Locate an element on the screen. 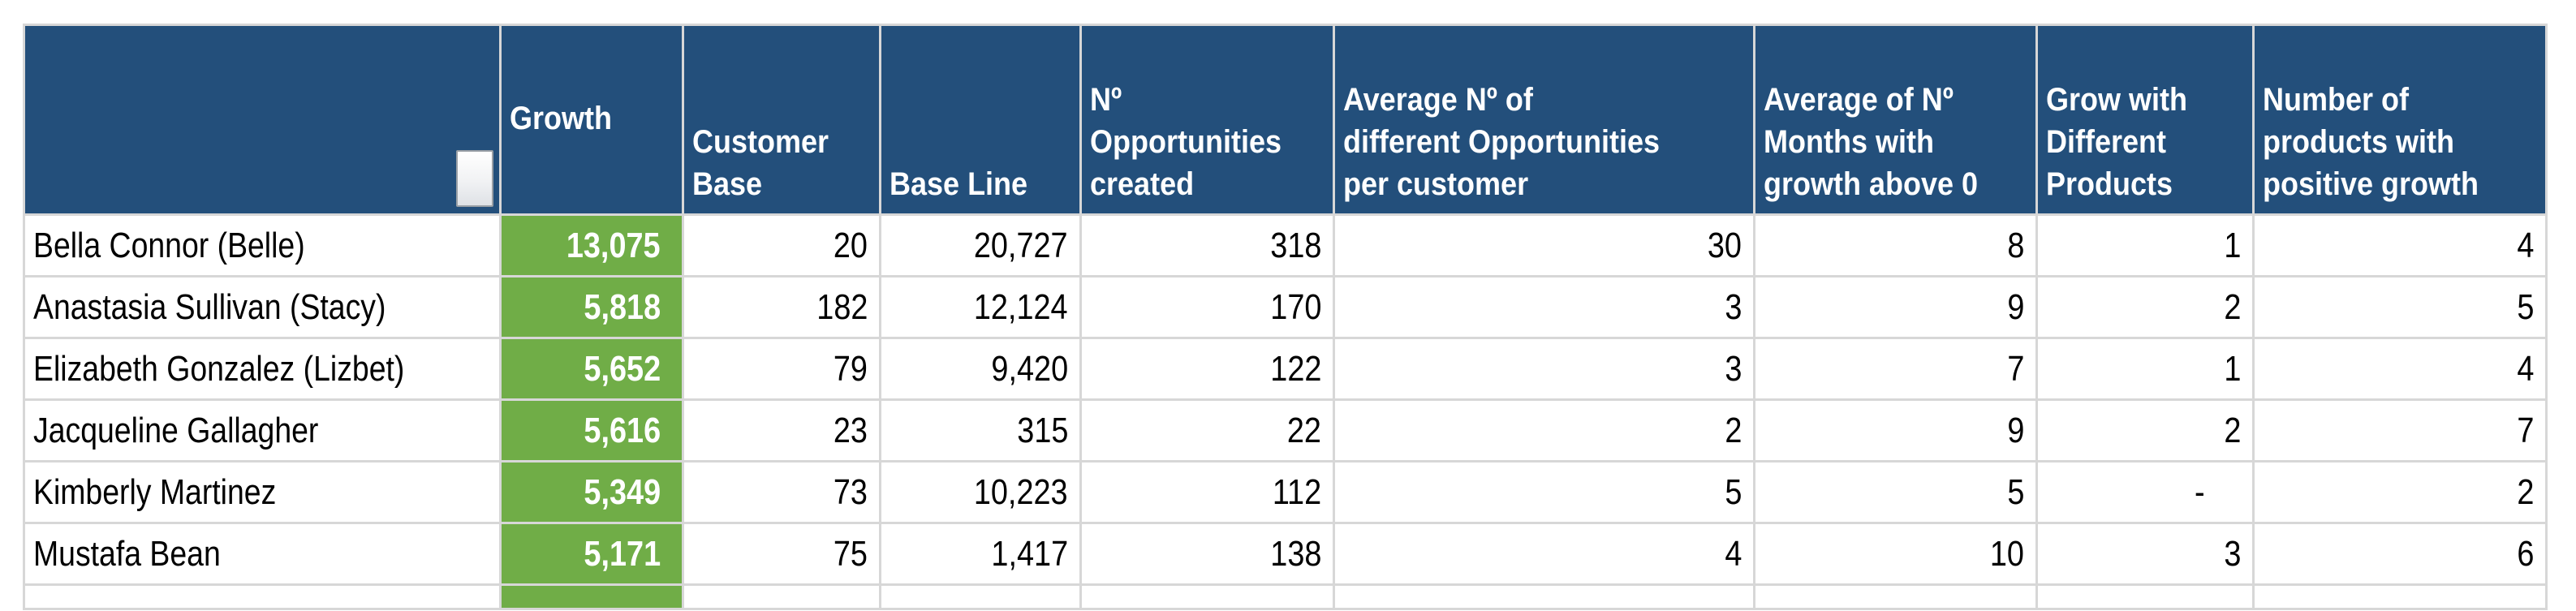 The image size is (2576, 611). header-products-positive-growth: Number of products with positive growth is located at coordinates (2400, 120).